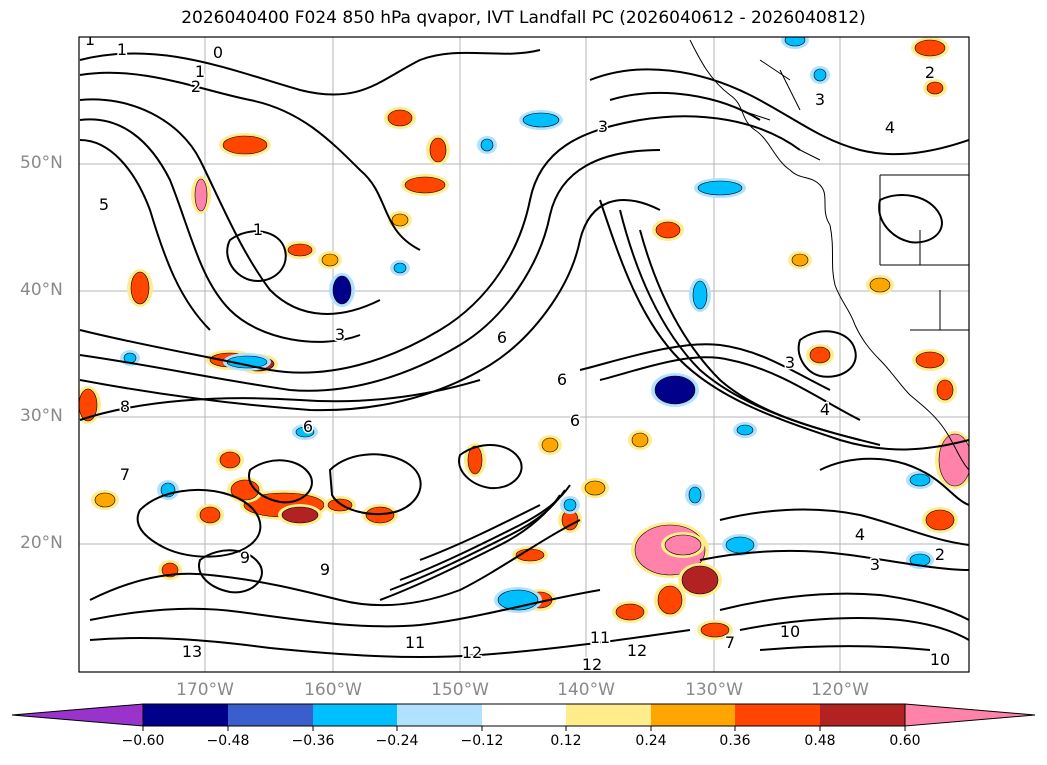 This screenshot has height=765, width=1047. Describe the element at coordinates (41, 543) in the screenshot. I see `lat-label: 20°N` at that location.